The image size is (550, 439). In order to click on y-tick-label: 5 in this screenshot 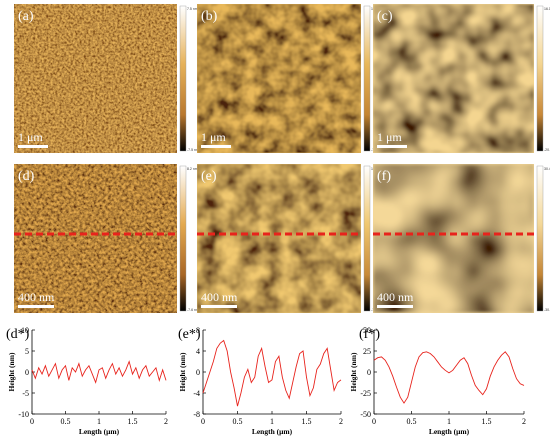, I will do `click(27, 351)`.